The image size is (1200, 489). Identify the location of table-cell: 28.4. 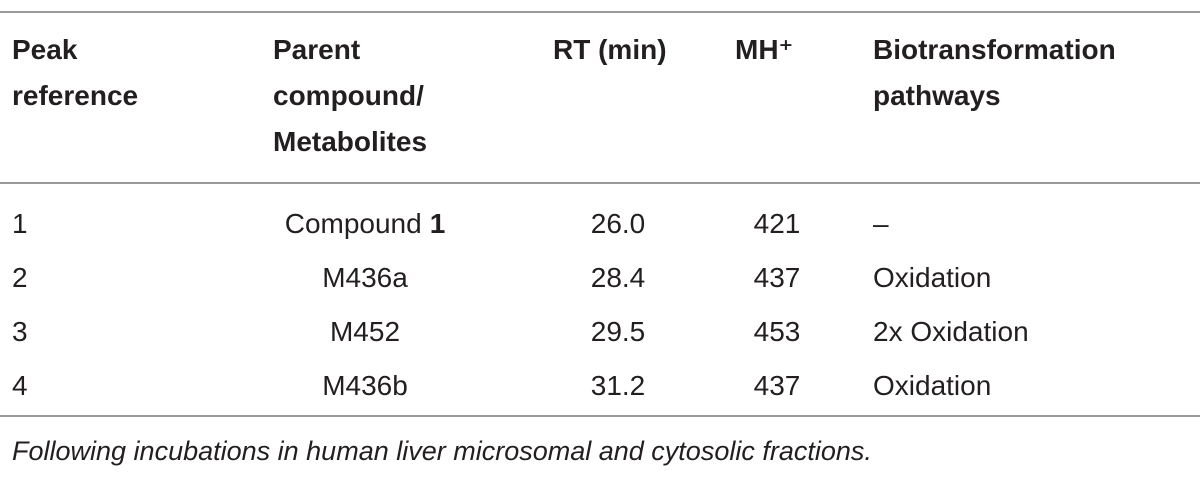
(618, 277).